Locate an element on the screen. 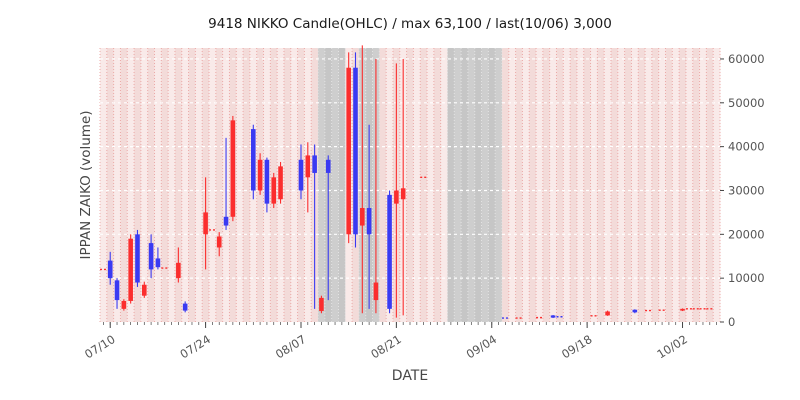  candle-09/21 is located at coordinates (607, 313).